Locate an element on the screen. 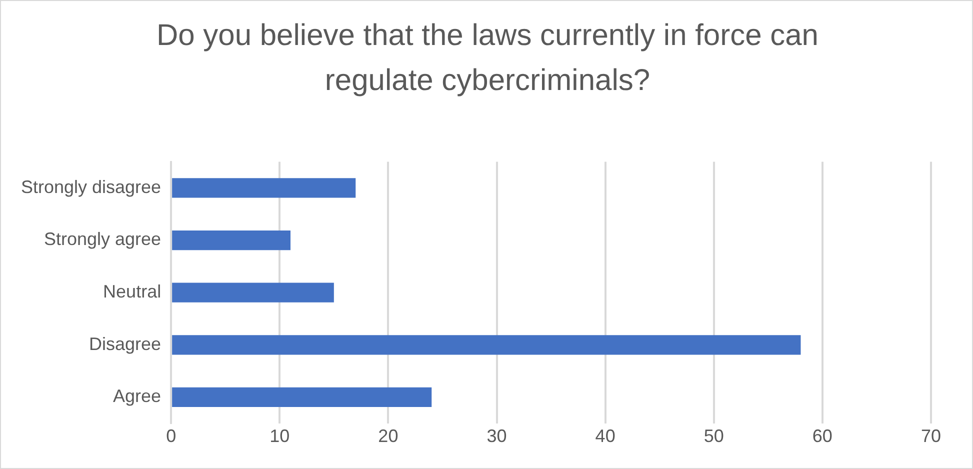 The height and width of the screenshot is (469, 973). x-tick-label: 20 is located at coordinates (388, 436).